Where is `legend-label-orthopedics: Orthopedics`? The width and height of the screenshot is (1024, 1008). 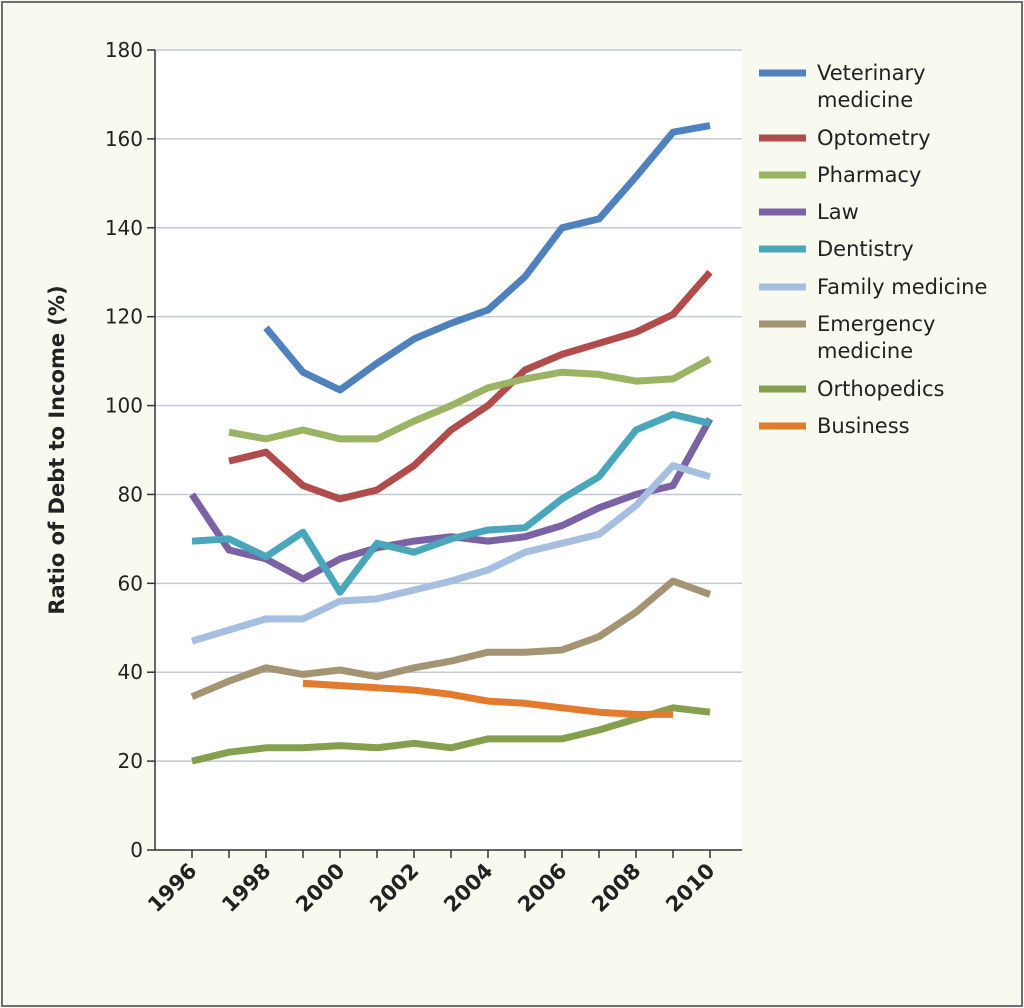
legend-label-orthopedics: Orthopedics is located at coordinates (880, 389).